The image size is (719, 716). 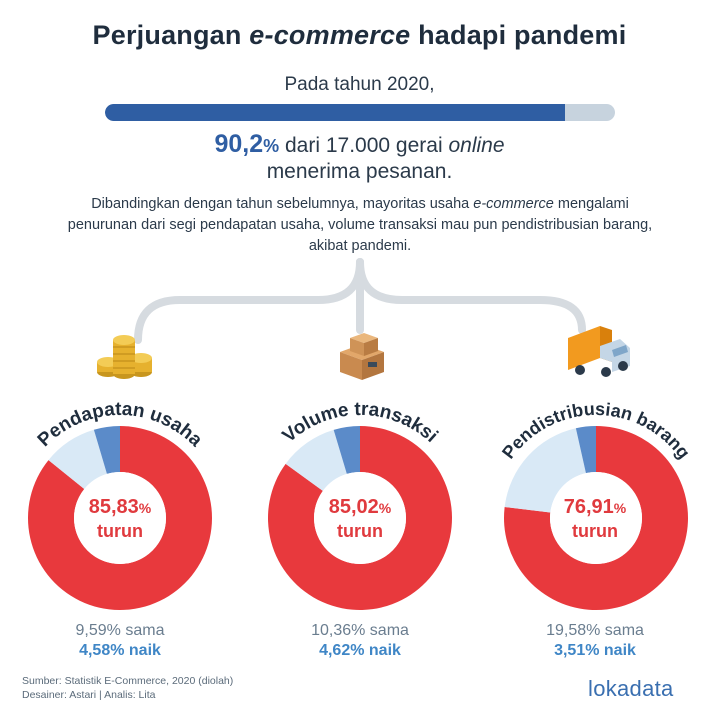 I want to click on sama-text-3: 19,58% sama, so click(x=595, y=630).